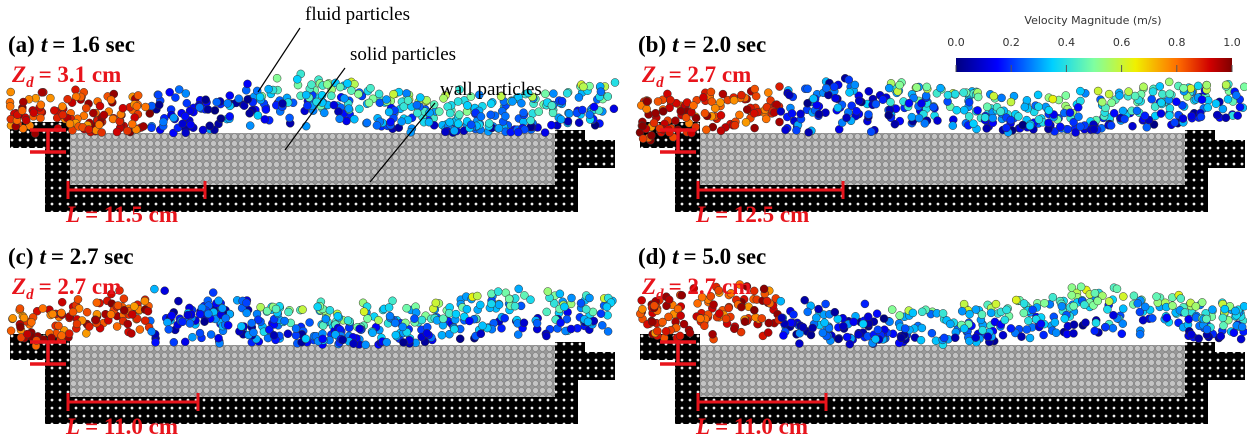 The image size is (1247, 446). I want to click on length-marker, so click(136, 190).